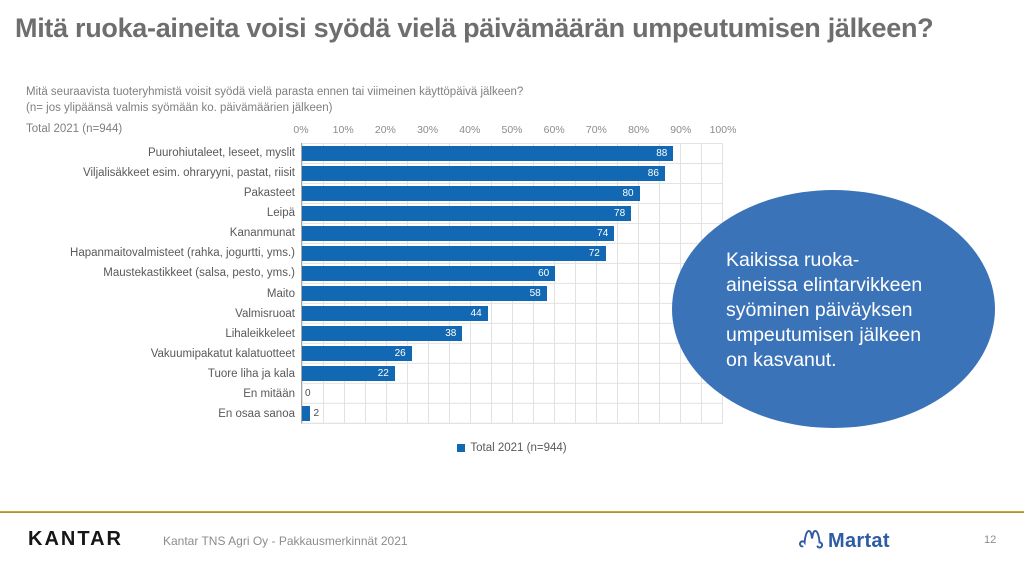 This screenshot has width=1024, height=576. What do you see at coordinates (400, 354) in the screenshot?
I see `bar-value-label: 26` at bounding box center [400, 354].